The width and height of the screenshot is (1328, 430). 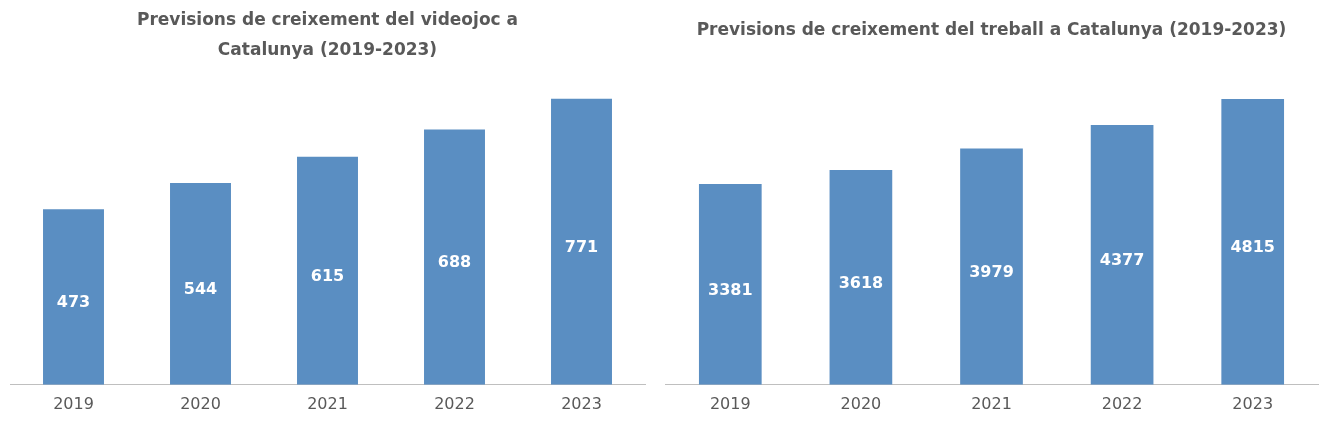 I want to click on data-label: 688, so click(x=454, y=262).